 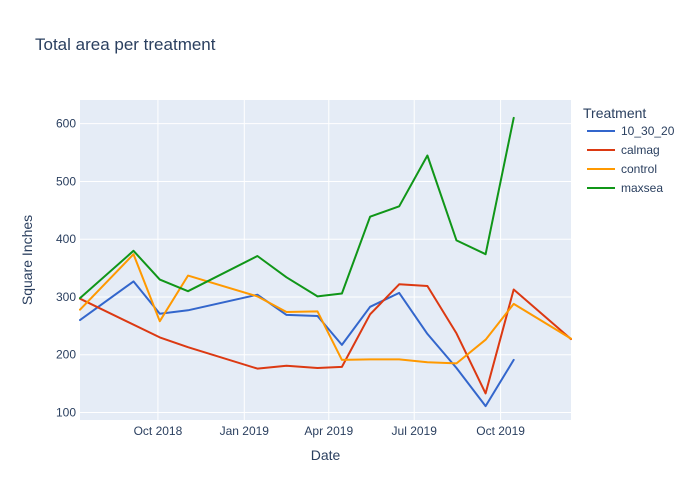 What do you see at coordinates (639, 169) in the screenshot?
I see `legend-label: control` at bounding box center [639, 169].